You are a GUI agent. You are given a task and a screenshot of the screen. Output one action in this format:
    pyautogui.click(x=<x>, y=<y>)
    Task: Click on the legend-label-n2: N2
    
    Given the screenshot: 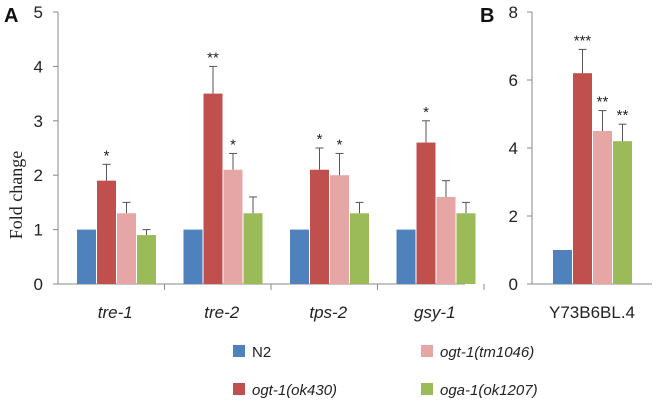 What is the action you would take?
    pyautogui.click(x=261, y=352)
    